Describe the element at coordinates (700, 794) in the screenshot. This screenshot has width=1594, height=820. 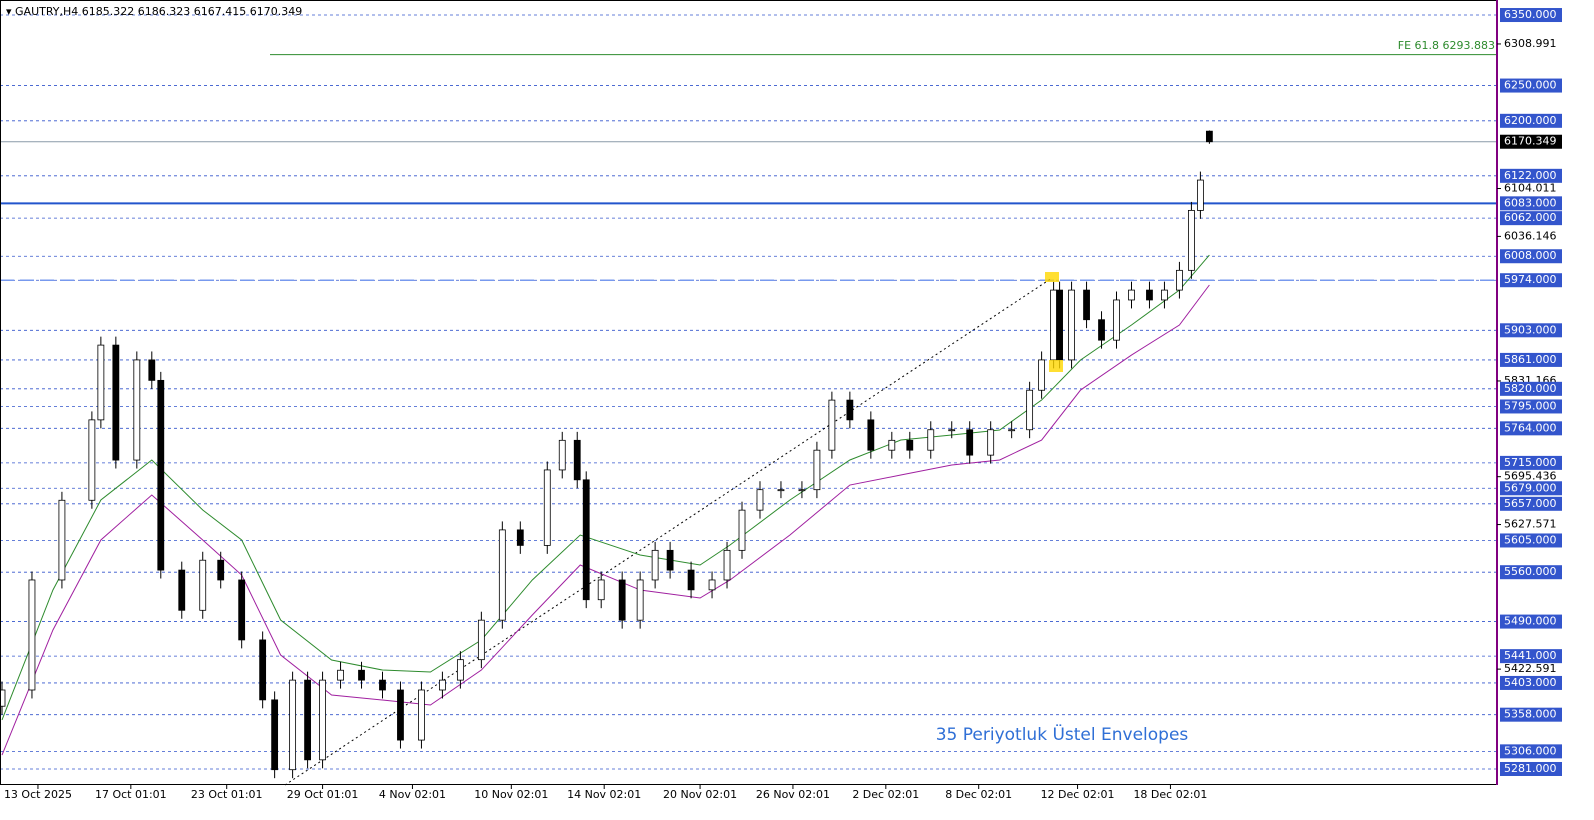
I see `x-tick-label: 20 Nov 02:01` at that location.